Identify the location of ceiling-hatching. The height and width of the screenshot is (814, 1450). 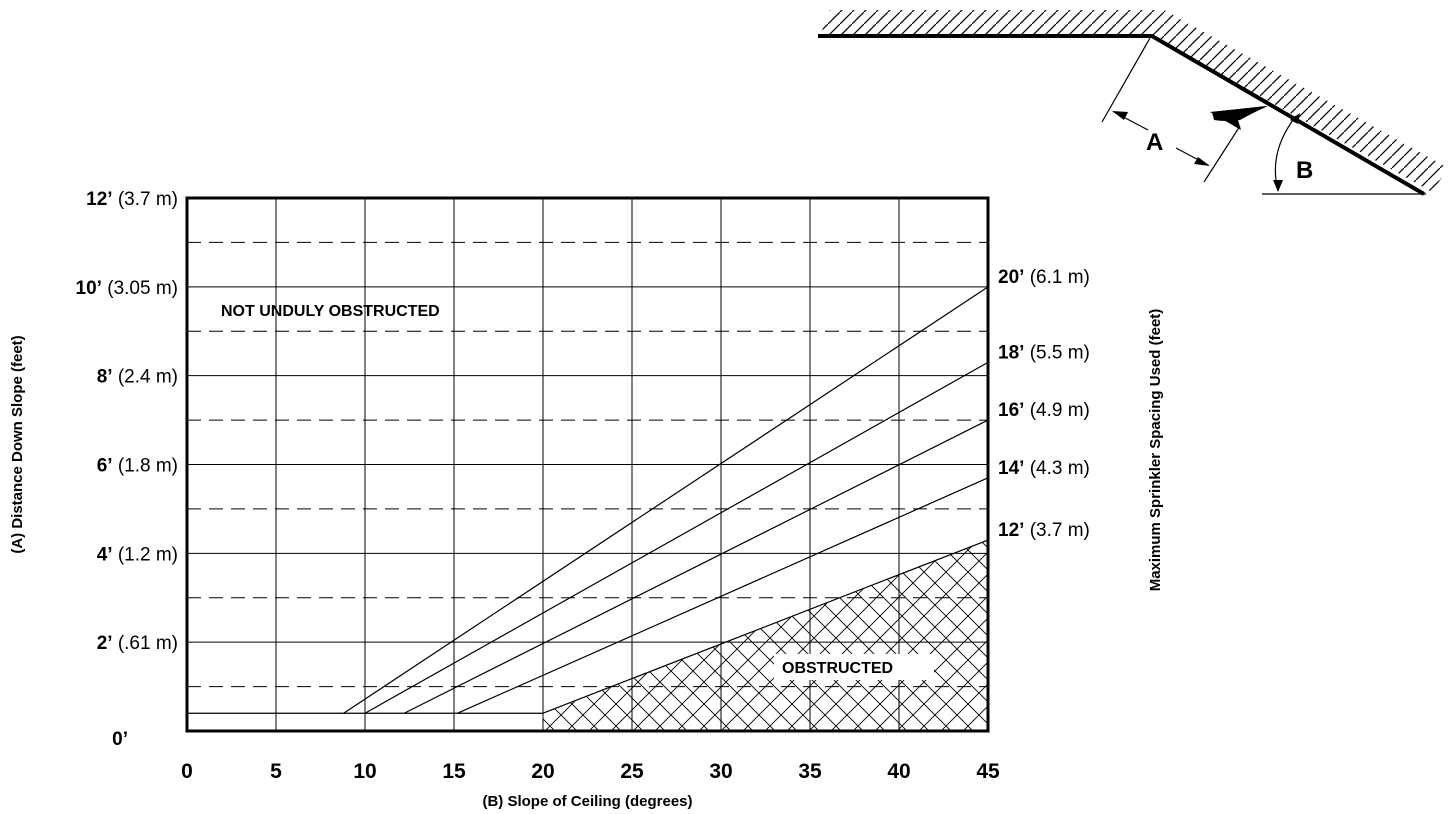
(1134, 101).